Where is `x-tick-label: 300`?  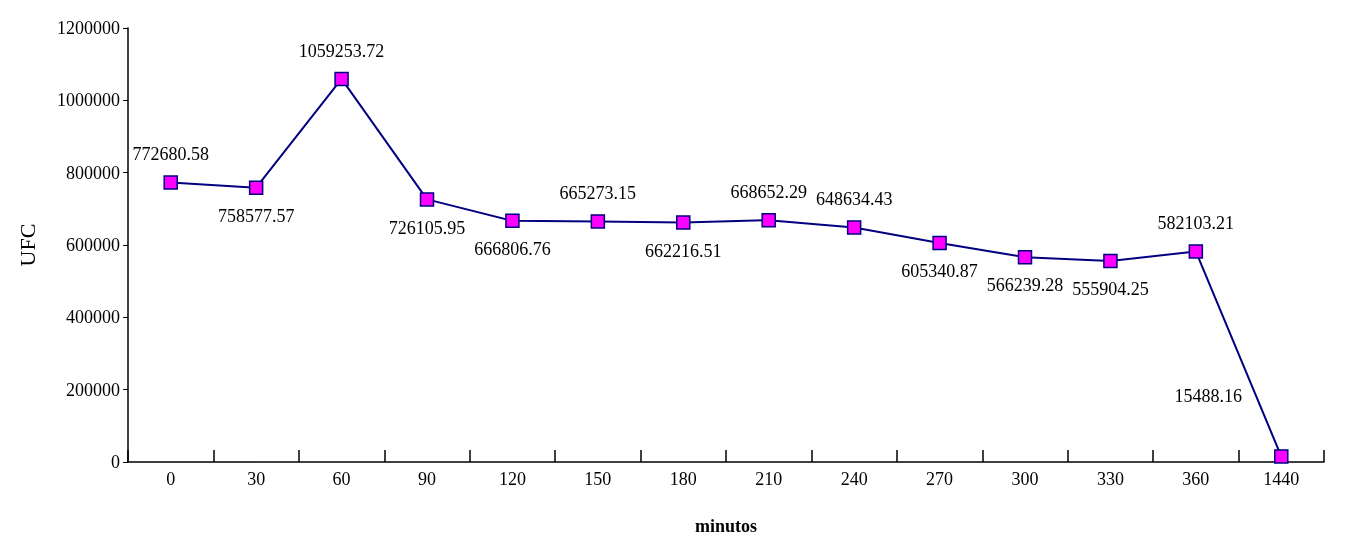 x-tick-label: 300 is located at coordinates (1025, 479).